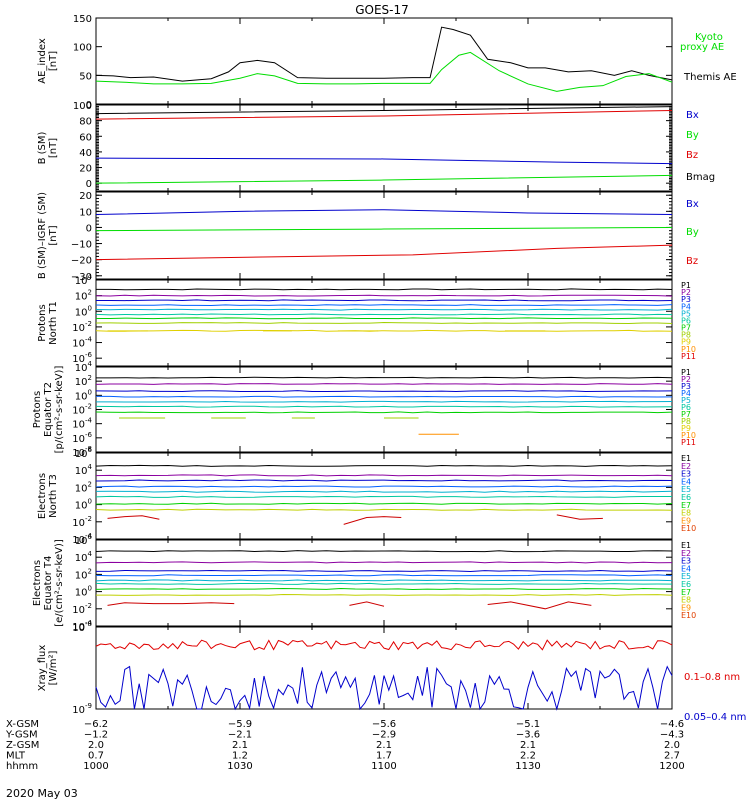 Image resolution: width=750 pixels, height=800 pixels. Describe the element at coordinates (53, 323) in the screenshot. I see `y-axis-label: North T1` at that location.